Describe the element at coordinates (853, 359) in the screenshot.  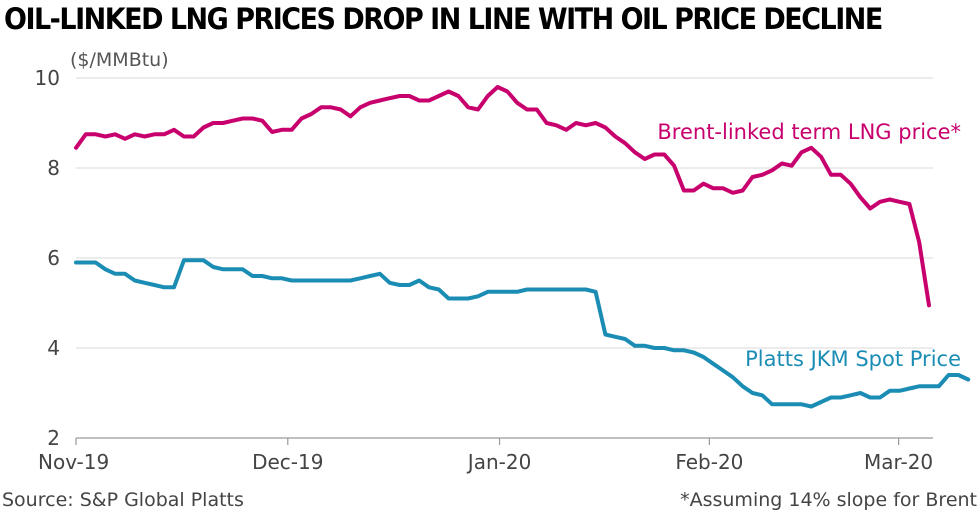
I see `series-label-jkm: Platts JKM Spot Price` at that location.